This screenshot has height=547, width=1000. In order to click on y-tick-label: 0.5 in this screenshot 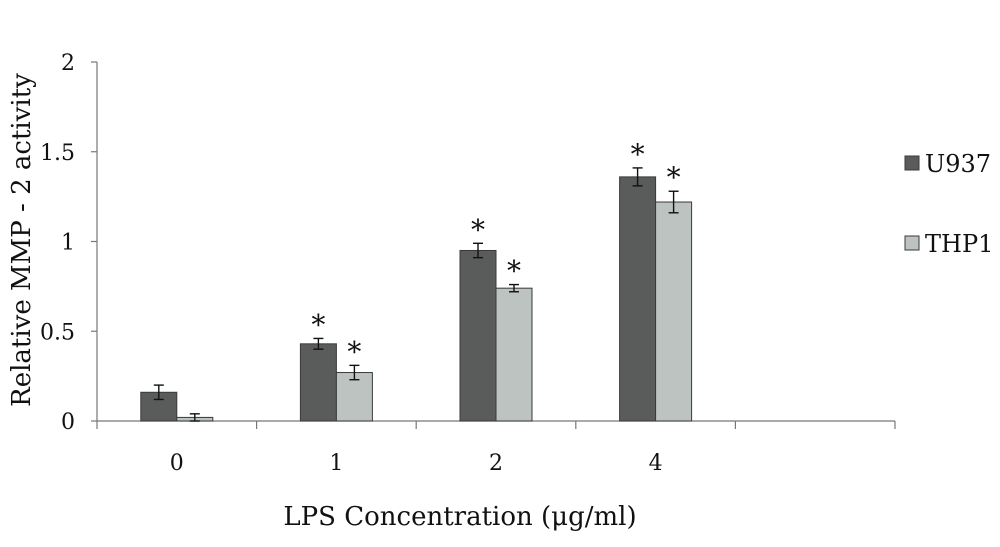, I will do `click(57, 332)`.